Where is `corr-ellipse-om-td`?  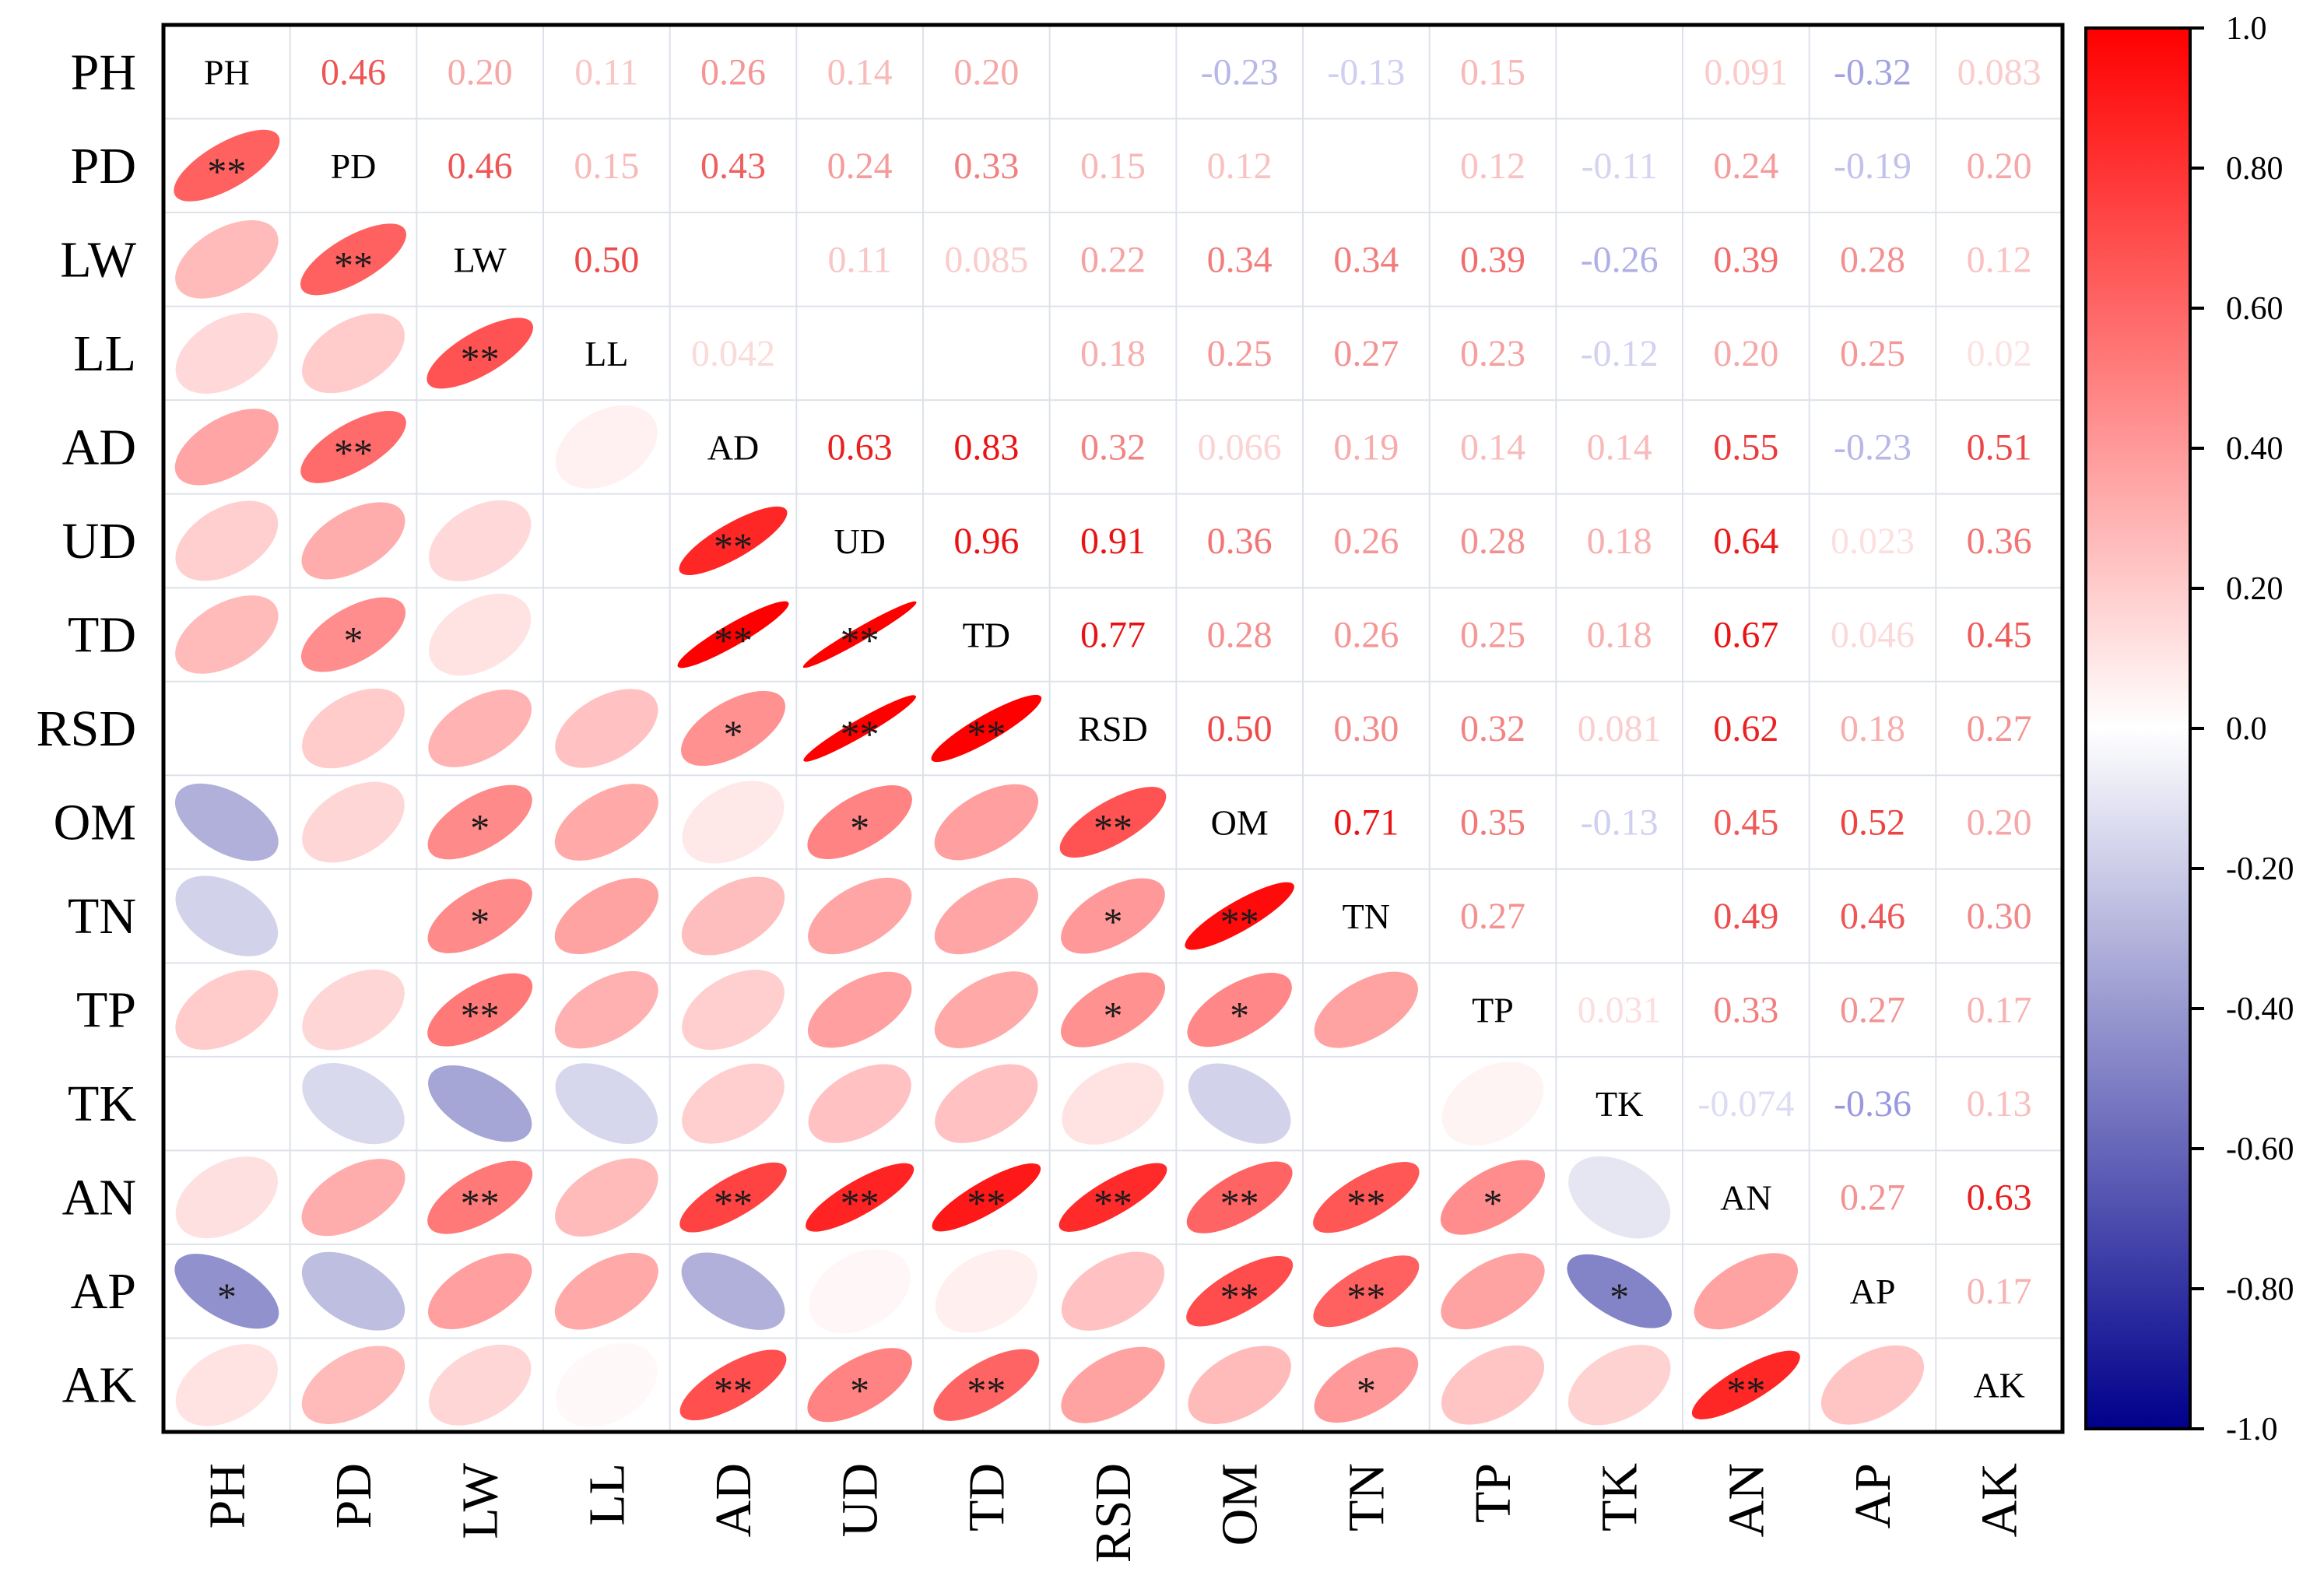
corr-ellipse-om-td is located at coordinates (986, 822).